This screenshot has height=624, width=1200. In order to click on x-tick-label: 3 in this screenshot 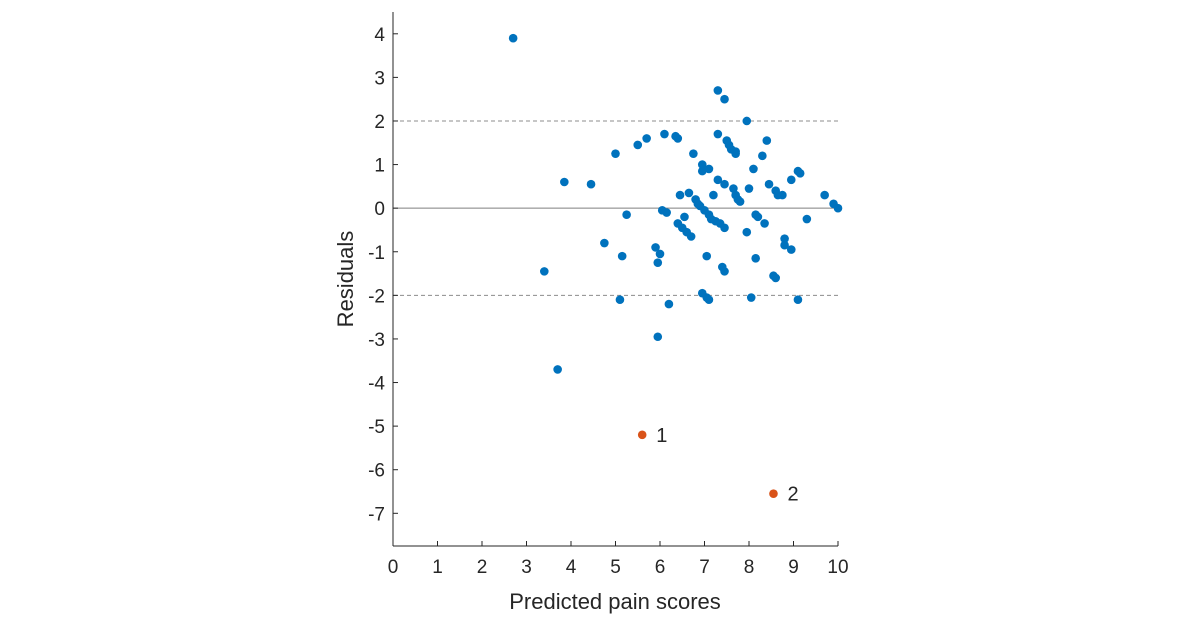, I will do `click(526, 567)`.